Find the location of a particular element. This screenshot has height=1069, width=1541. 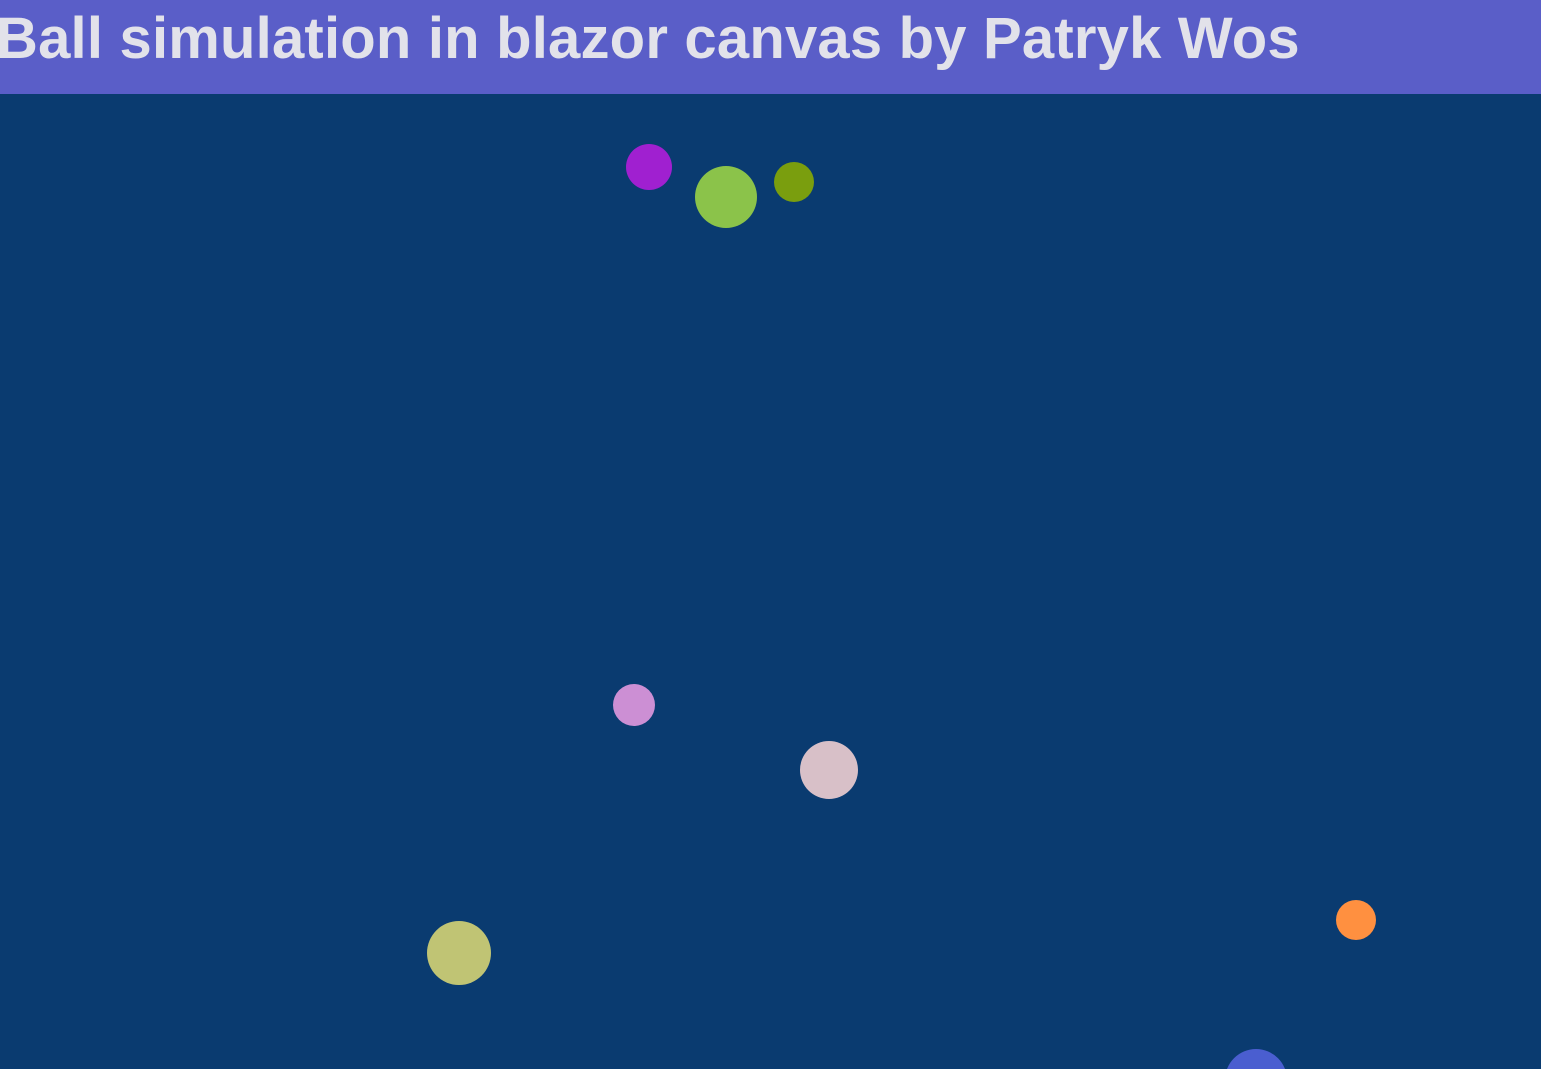

ball-orange is located at coordinates (1356, 920).